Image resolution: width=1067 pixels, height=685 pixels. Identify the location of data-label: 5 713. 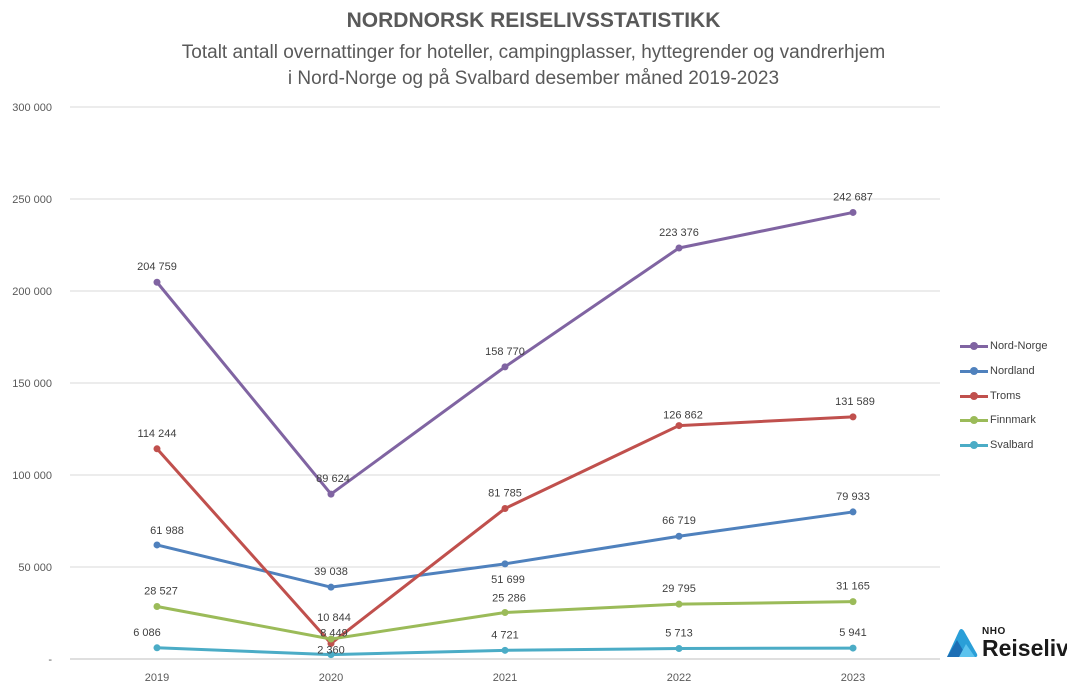
(679, 633).